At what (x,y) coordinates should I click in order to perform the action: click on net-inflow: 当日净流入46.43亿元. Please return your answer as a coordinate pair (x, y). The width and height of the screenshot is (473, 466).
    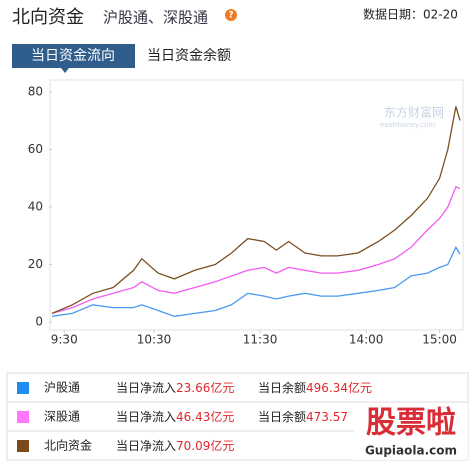
    Looking at the image, I should click on (175, 416).